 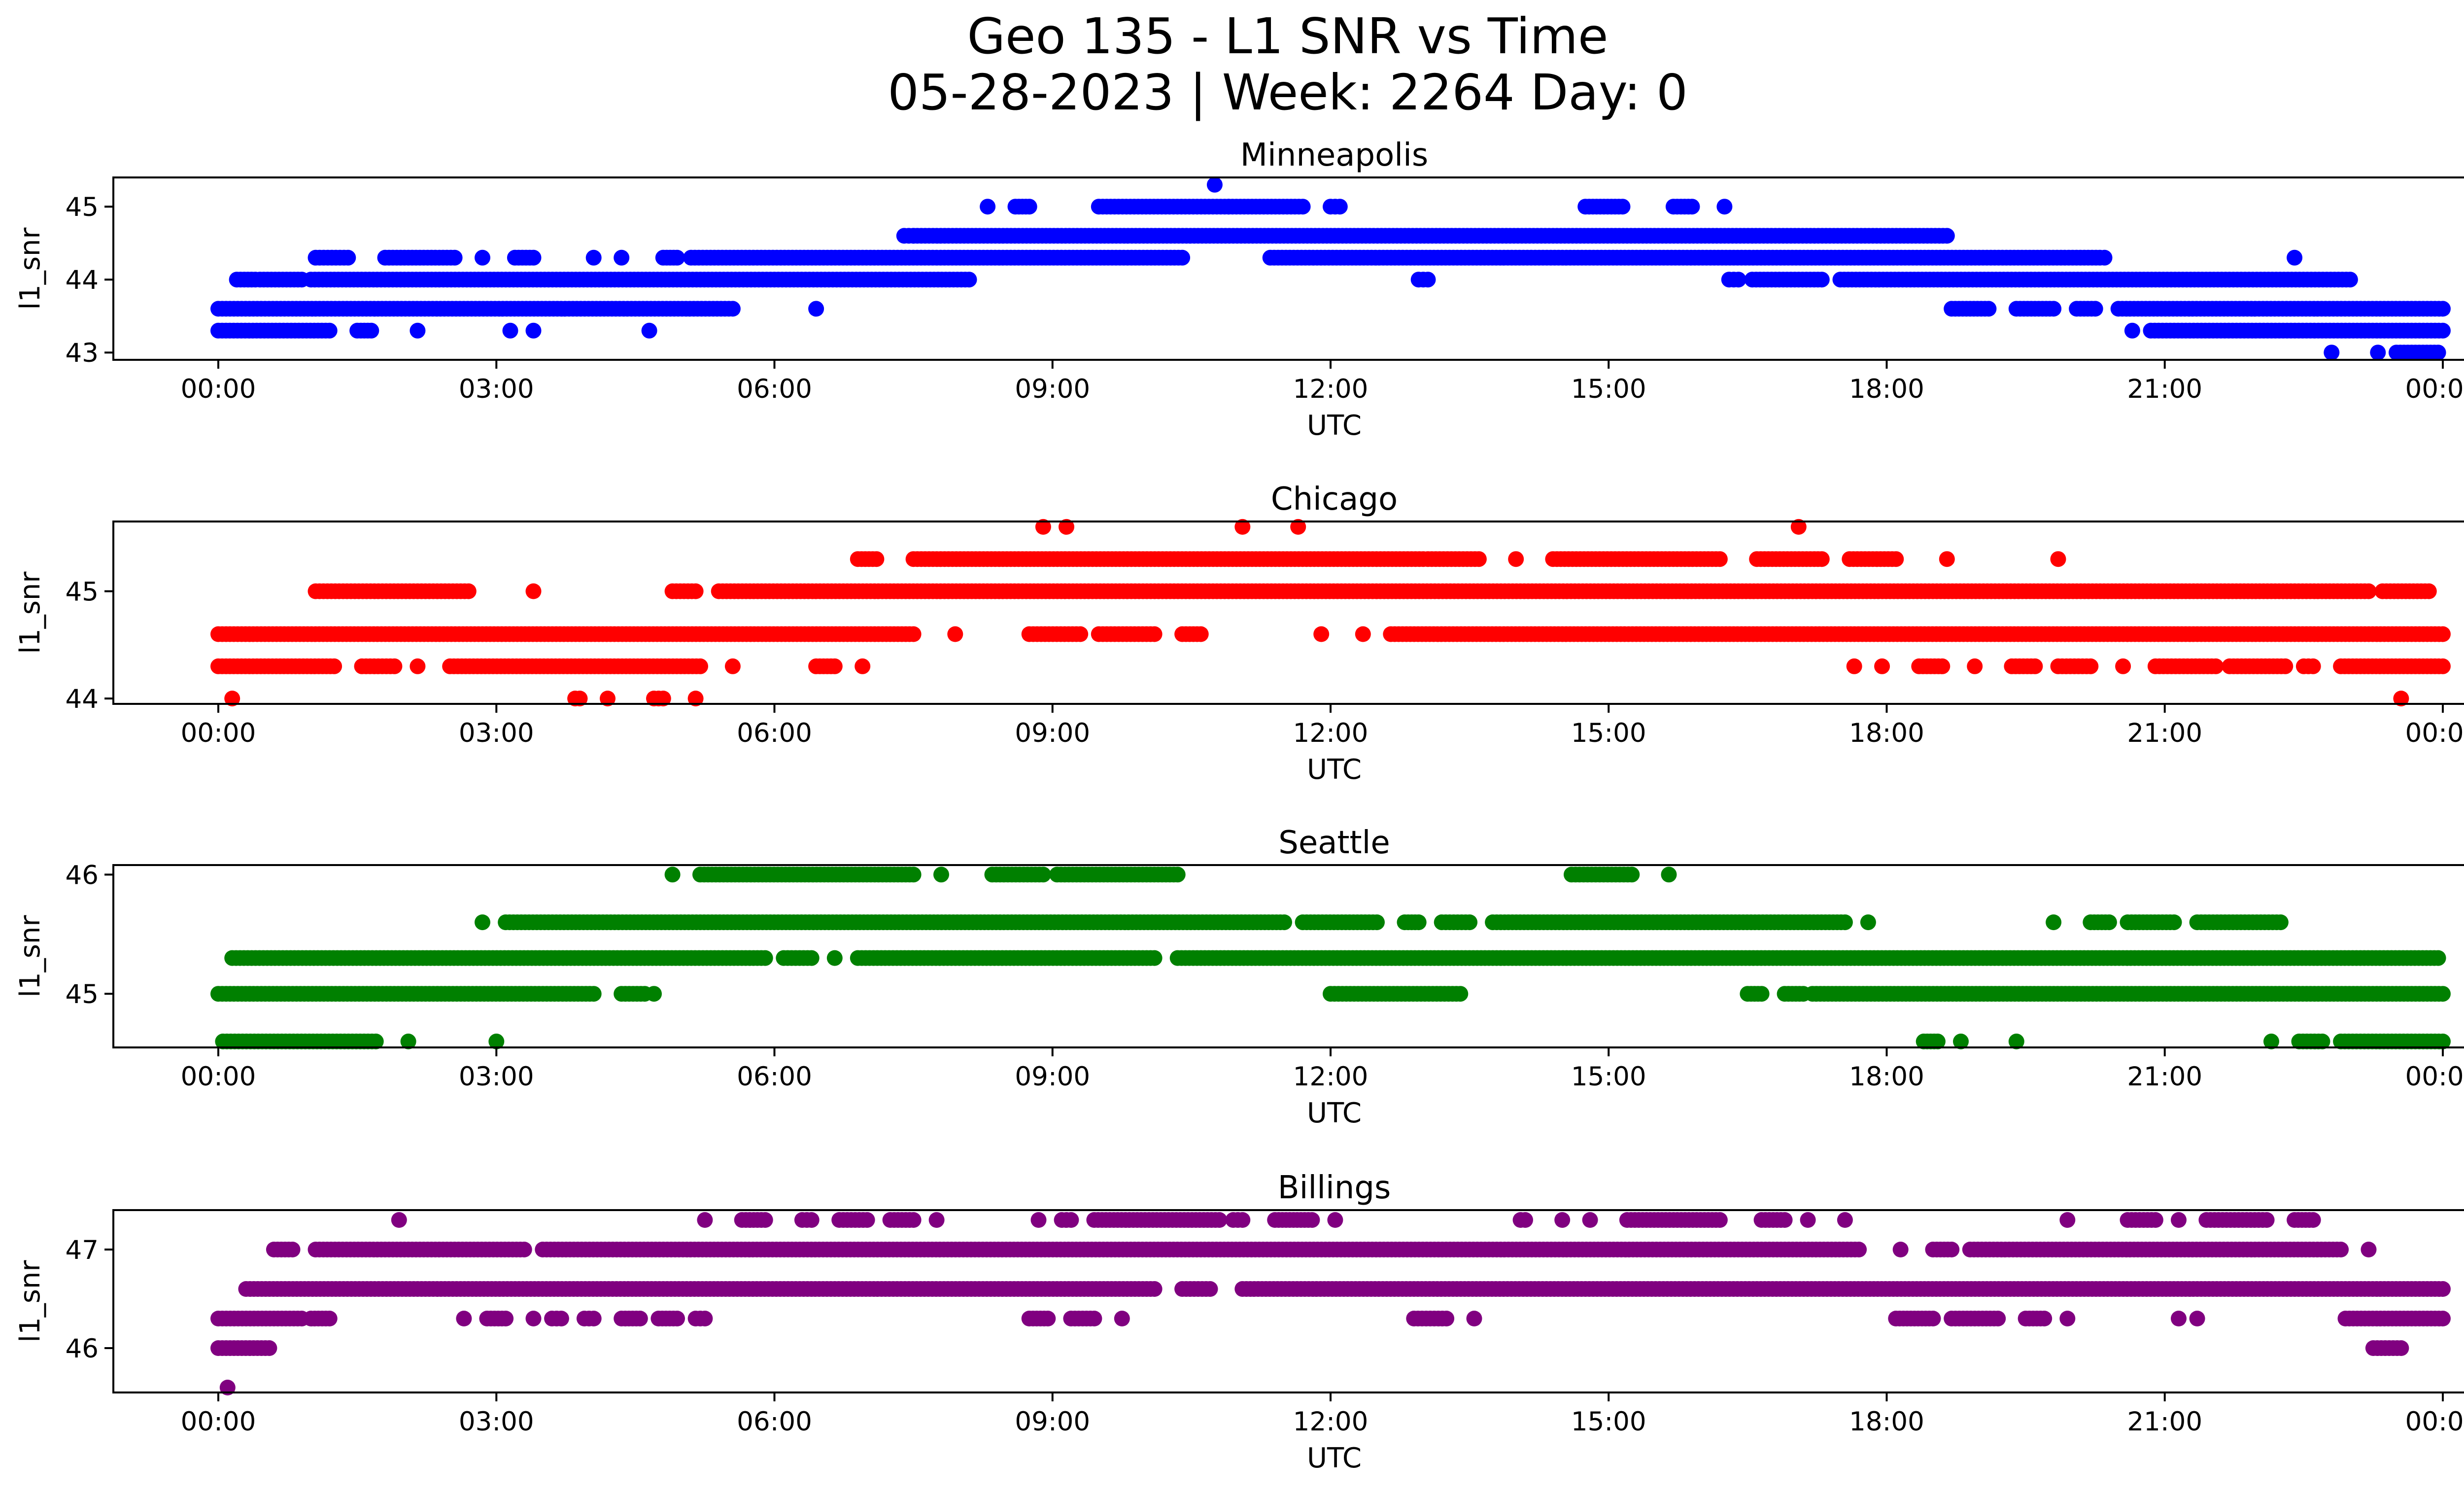 I want to click on figure-title-line-1: Geo 135 - L1 SNR vs Time, so click(x=1287, y=36).